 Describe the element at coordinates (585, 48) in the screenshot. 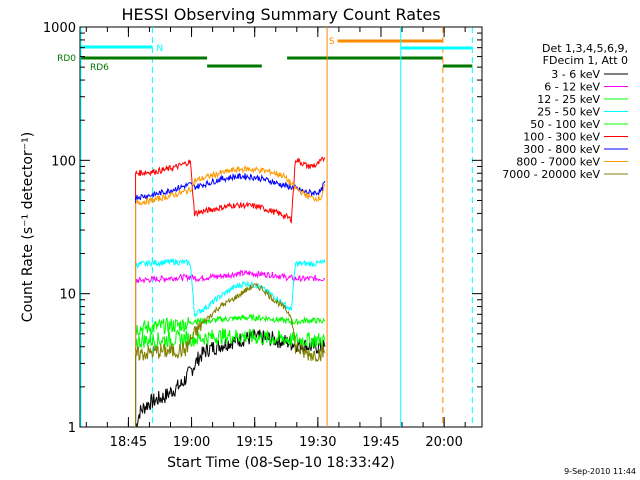

I see `legend-header: Det 1,3,4,5,6,9,` at that location.